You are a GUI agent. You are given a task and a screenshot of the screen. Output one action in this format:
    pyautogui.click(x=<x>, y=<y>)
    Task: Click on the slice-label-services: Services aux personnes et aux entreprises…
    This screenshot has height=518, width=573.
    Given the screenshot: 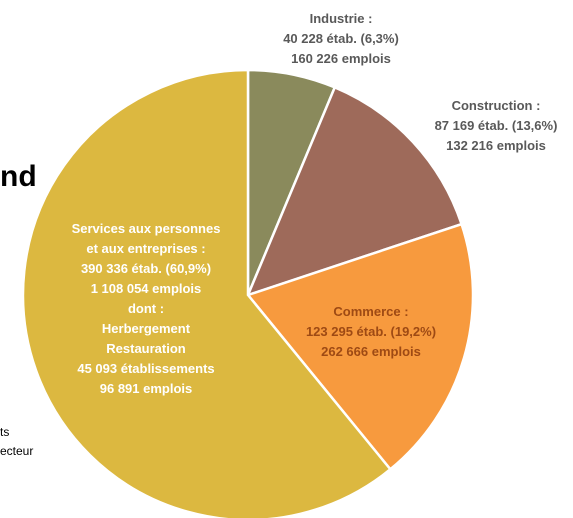 What is the action you would take?
    pyautogui.click(x=146, y=308)
    